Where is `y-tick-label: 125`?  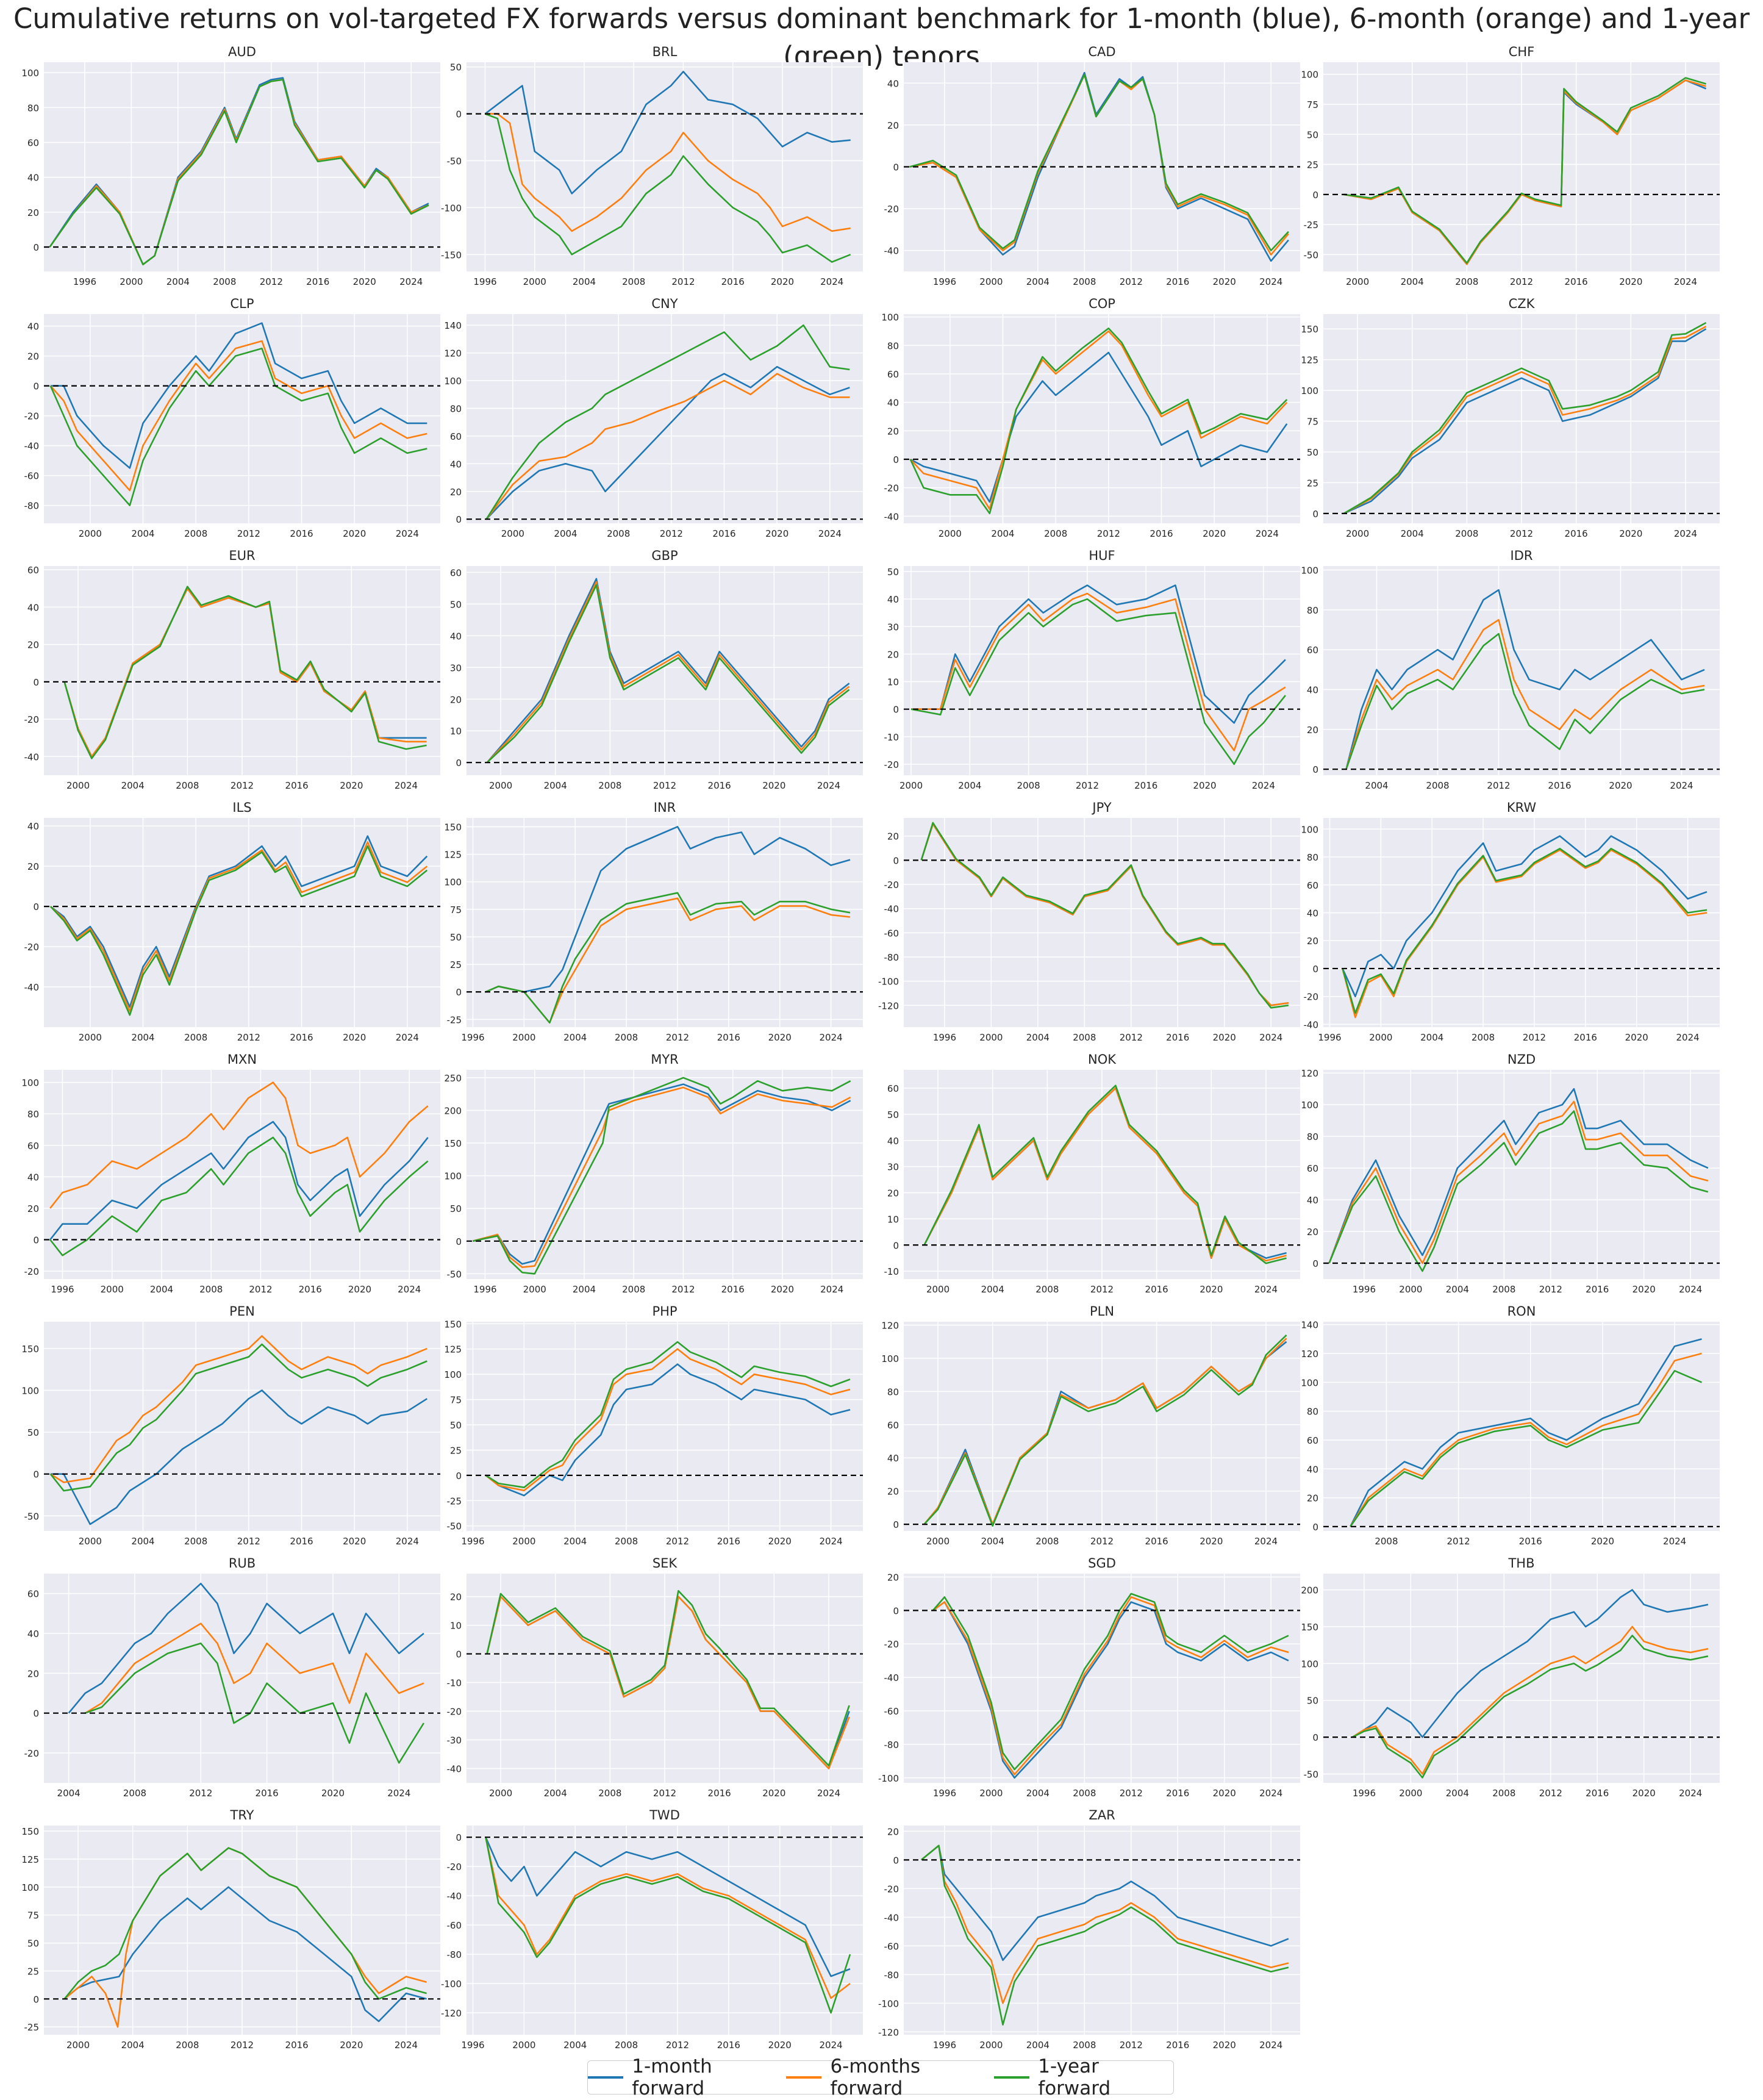 y-tick-label: 125 is located at coordinates (1309, 360).